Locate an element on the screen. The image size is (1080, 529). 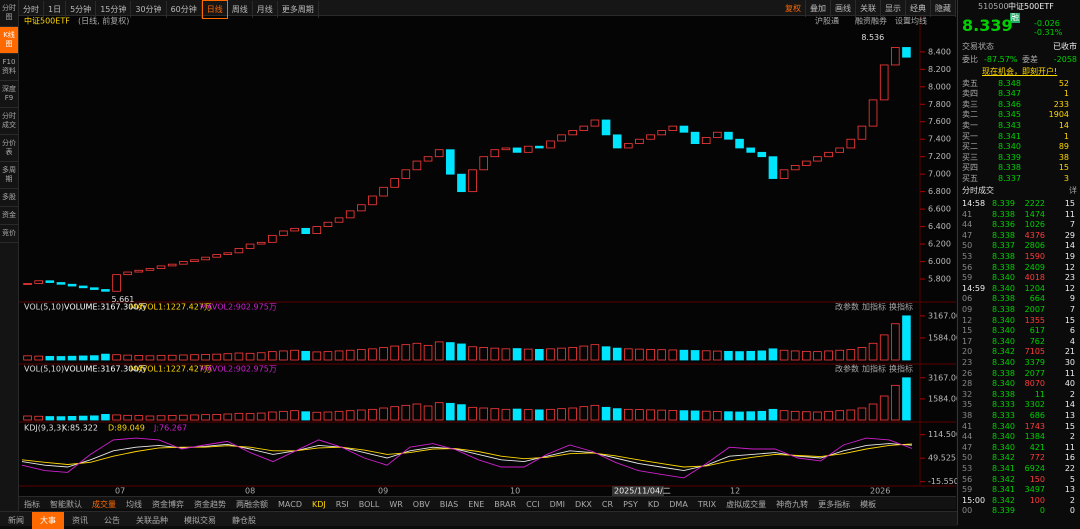
side-tab: 多股 is located at coordinates (9, 198).